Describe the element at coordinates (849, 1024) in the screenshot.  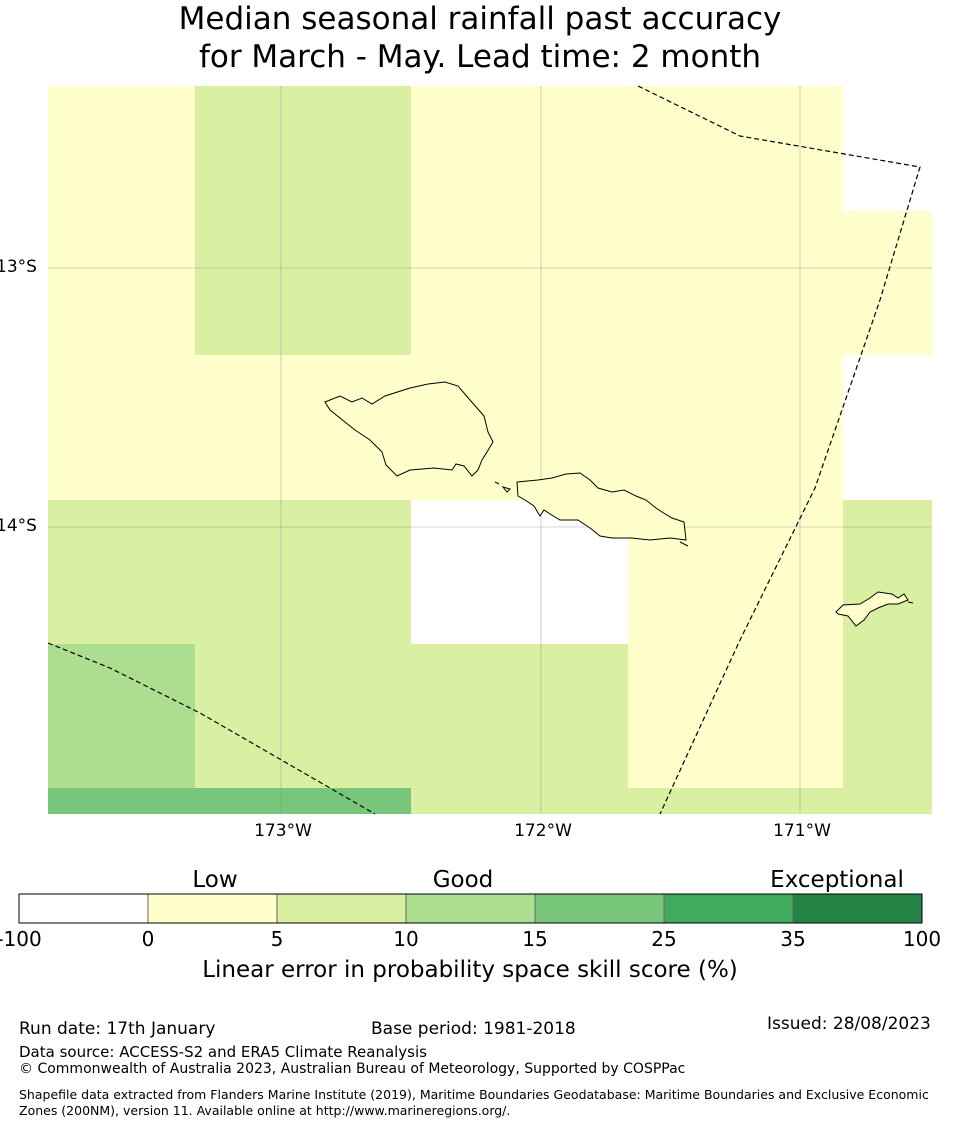
I see `issued-date: Issued: 28/08/2023` at that location.